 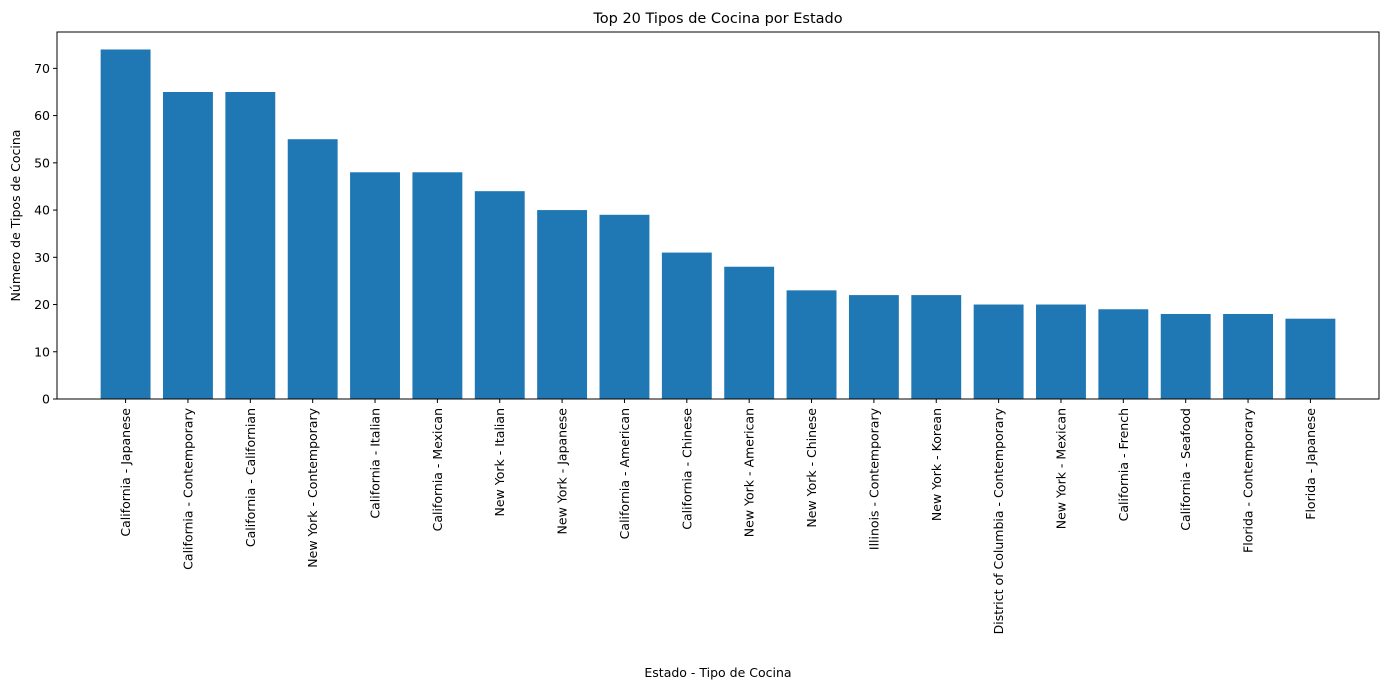 I want to click on x-tick-label: New York - Korean, so click(x=936, y=464).